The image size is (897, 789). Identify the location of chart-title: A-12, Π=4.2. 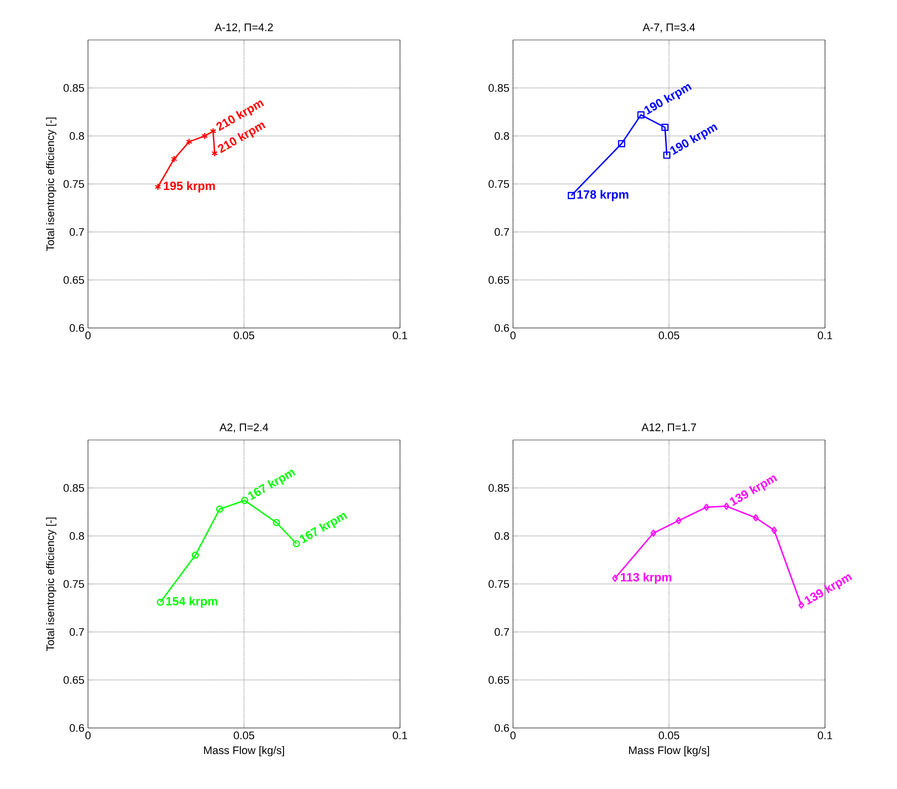
(243, 27).